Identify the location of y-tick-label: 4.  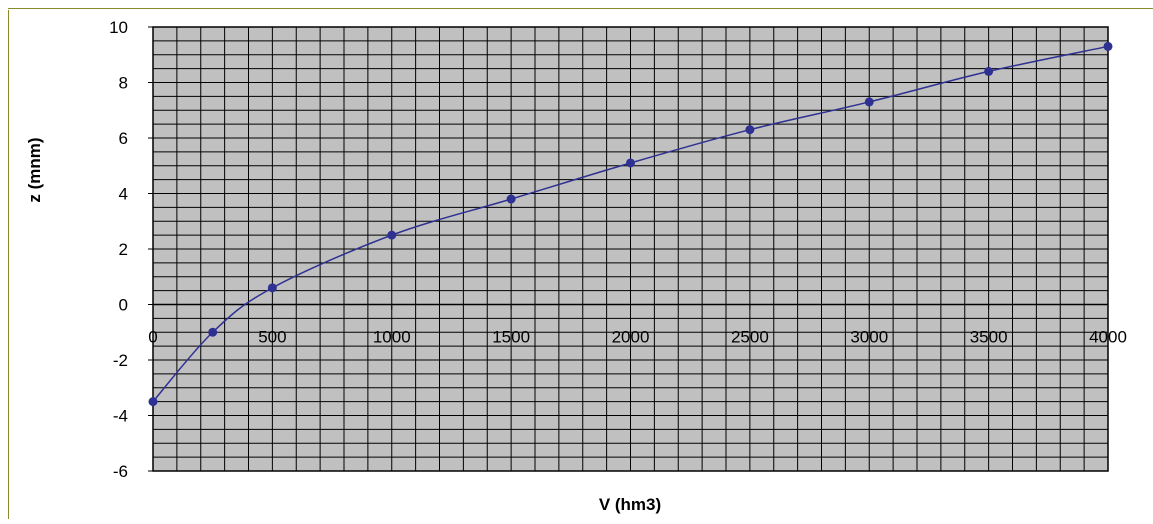
(123, 194).